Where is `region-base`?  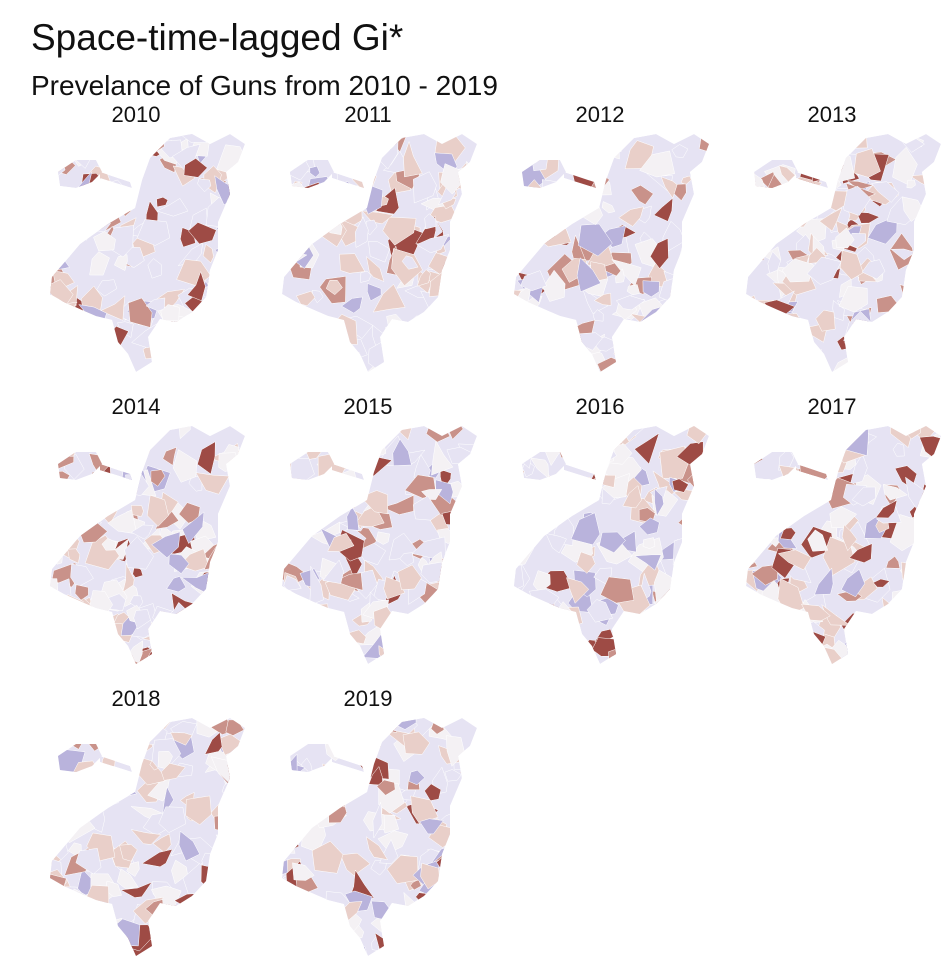 region-base is located at coordinates (348, 764).